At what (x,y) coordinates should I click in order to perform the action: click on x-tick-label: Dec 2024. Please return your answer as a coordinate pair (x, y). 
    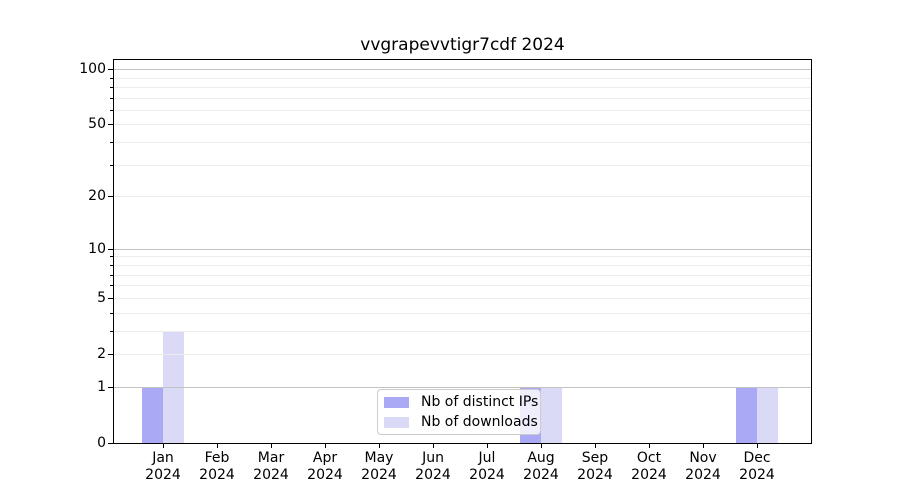
    Looking at the image, I should click on (757, 467).